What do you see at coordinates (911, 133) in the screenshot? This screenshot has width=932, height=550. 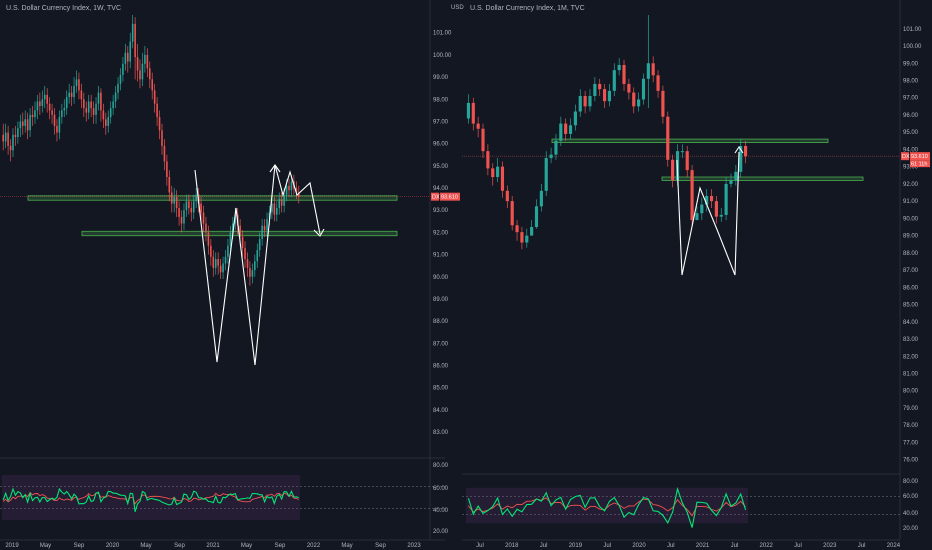 I see `y-tick-label: 95.00` at bounding box center [911, 133].